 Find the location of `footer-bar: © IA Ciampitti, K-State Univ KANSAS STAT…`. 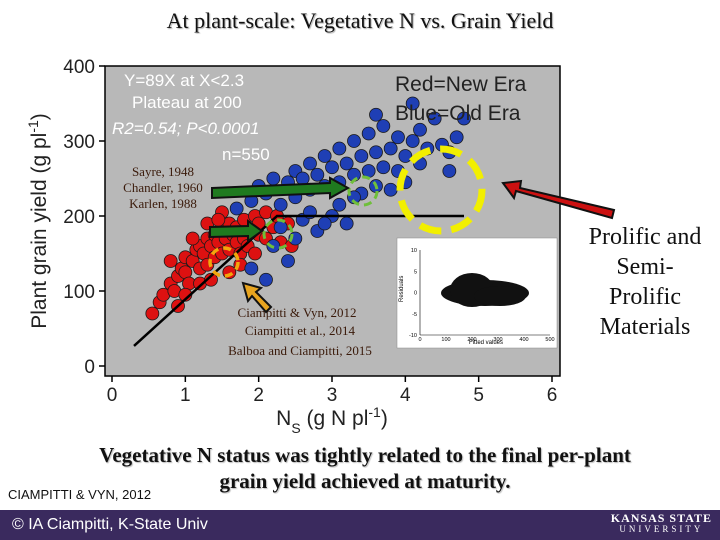

footer-bar: © IA Ciampitti, K-State Univ KANSAS STAT… is located at coordinates (360, 525).